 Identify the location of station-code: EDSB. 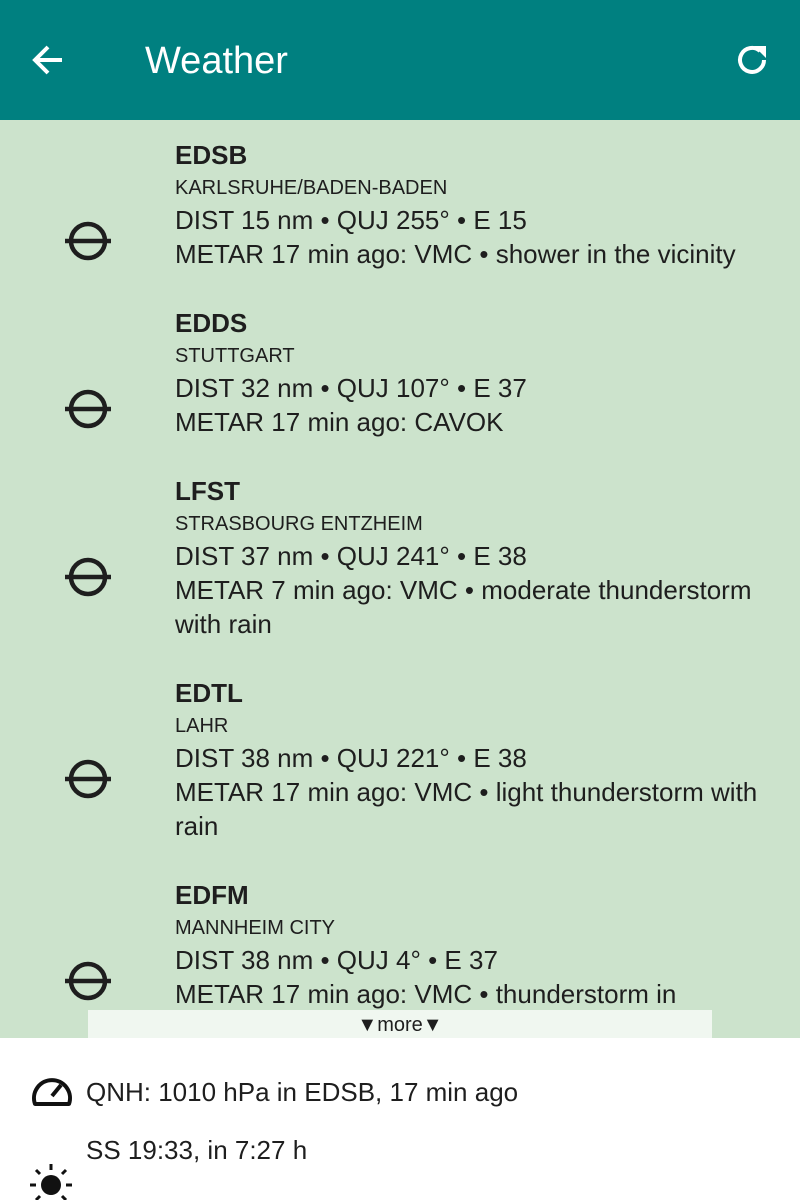
(211, 155).